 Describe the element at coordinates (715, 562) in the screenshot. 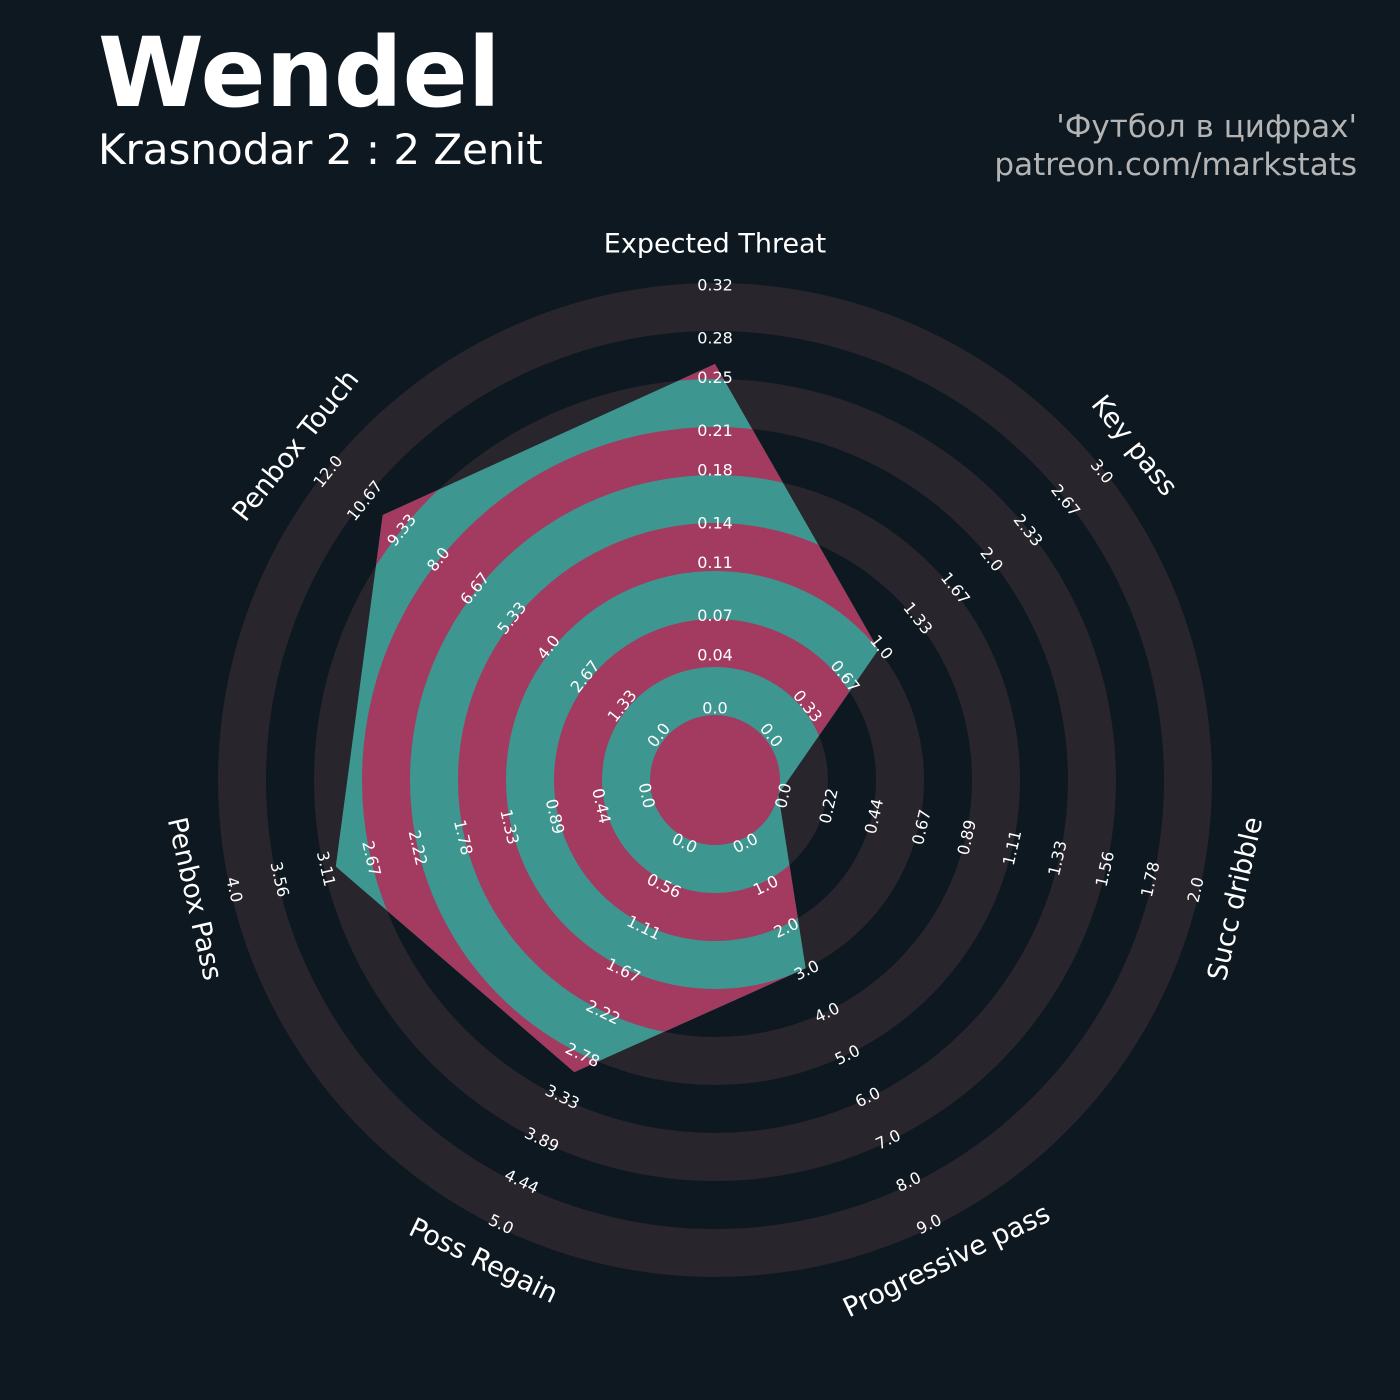

I see `tick-label: 0.11` at that location.